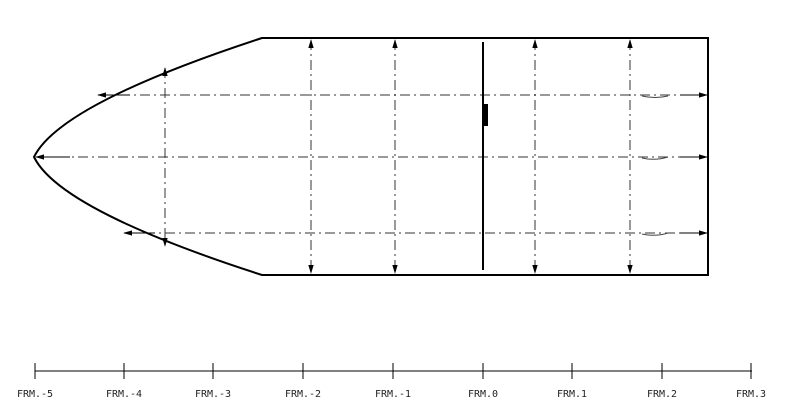  I want to click on frame-label: FRM.-2, so click(303, 394).